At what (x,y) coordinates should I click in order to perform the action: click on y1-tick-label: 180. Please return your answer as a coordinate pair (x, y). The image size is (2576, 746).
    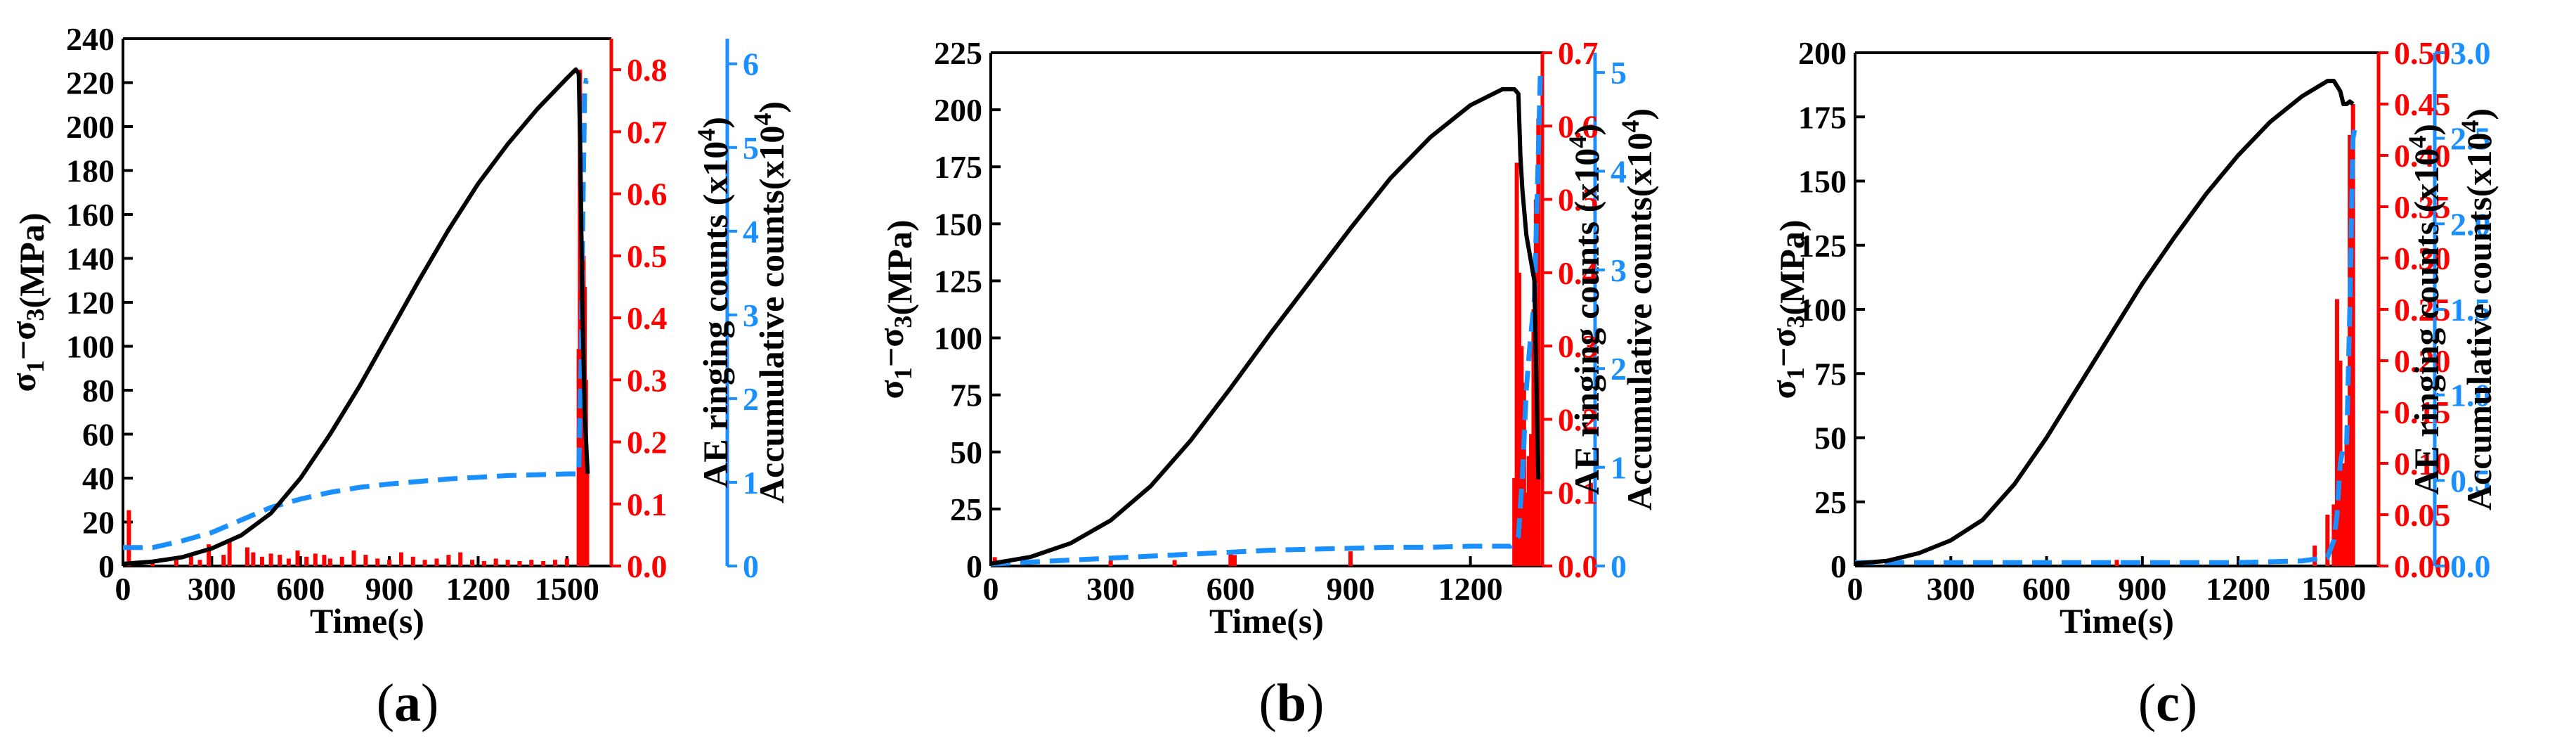
    Looking at the image, I should click on (90, 171).